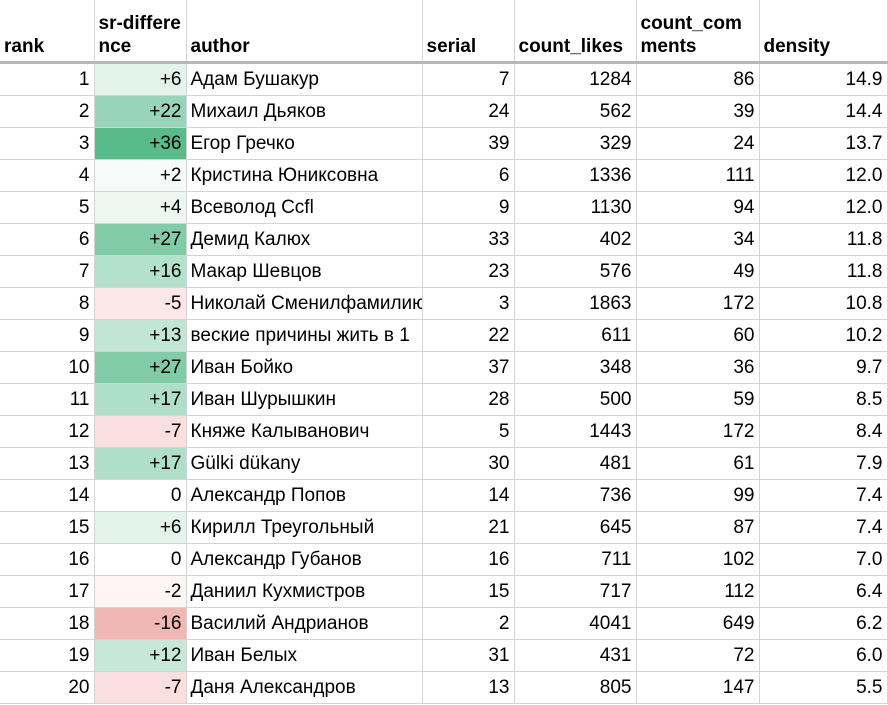 Image resolution: width=888 pixels, height=705 pixels. Describe the element at coordinates (698, 687) in the screenshot. I see `cell-count-comments: 147` at that location.